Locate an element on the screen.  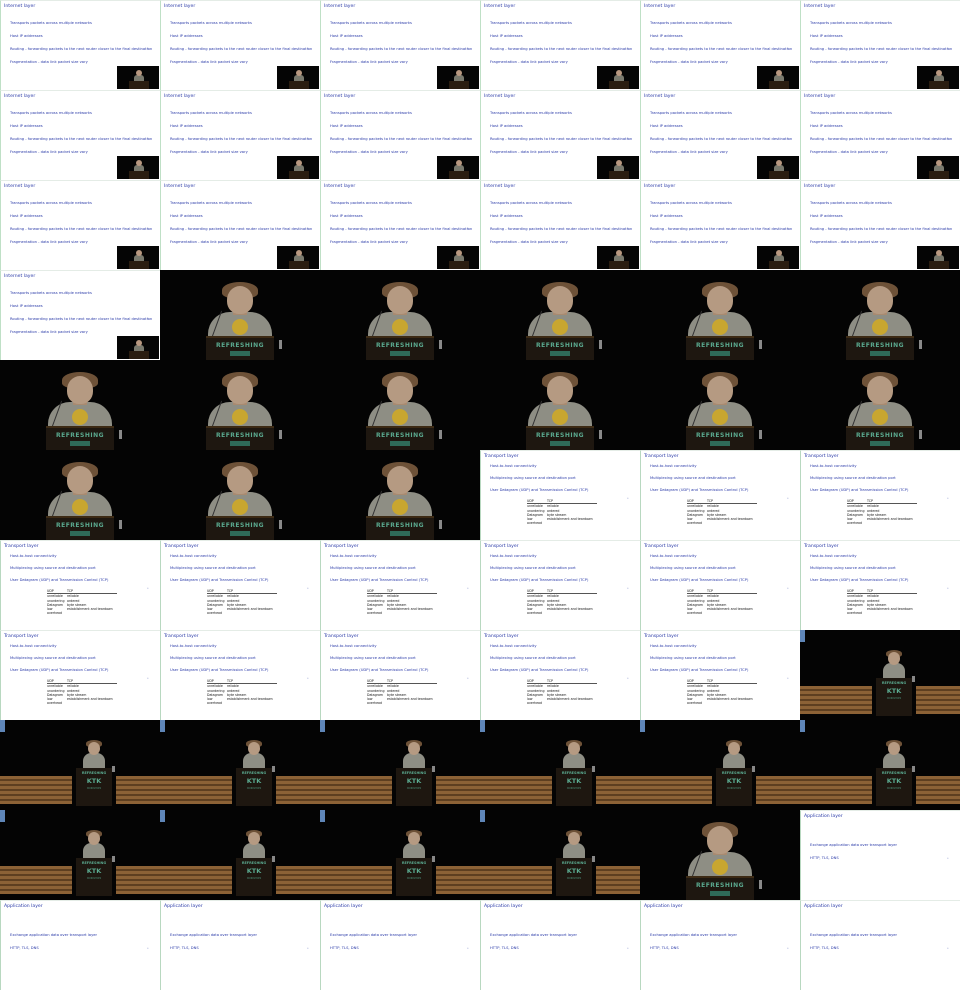
table-row: unreliable reliable is located at coordinates (882, 596).